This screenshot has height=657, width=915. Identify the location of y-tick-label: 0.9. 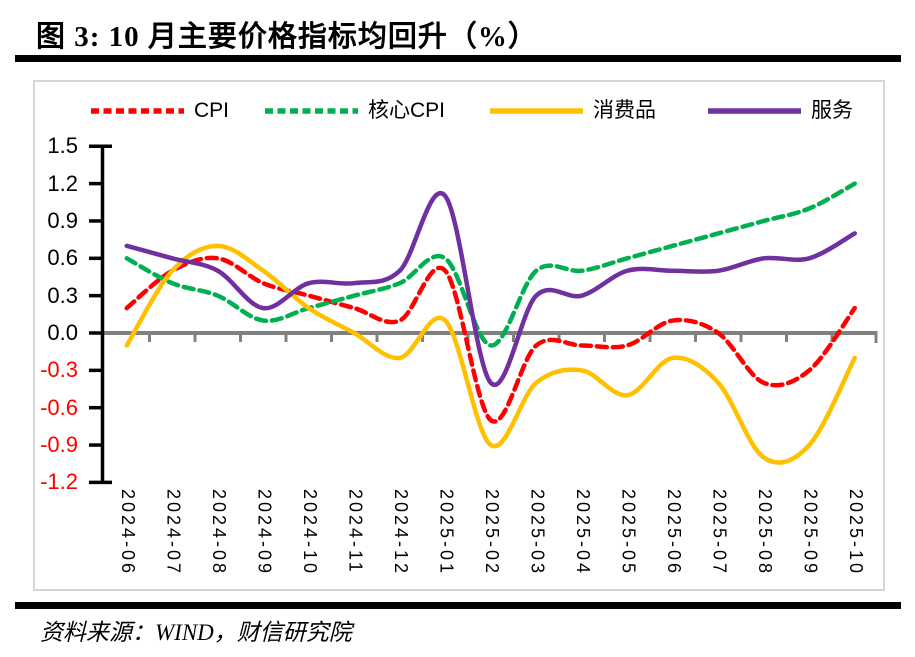
(62, 220).